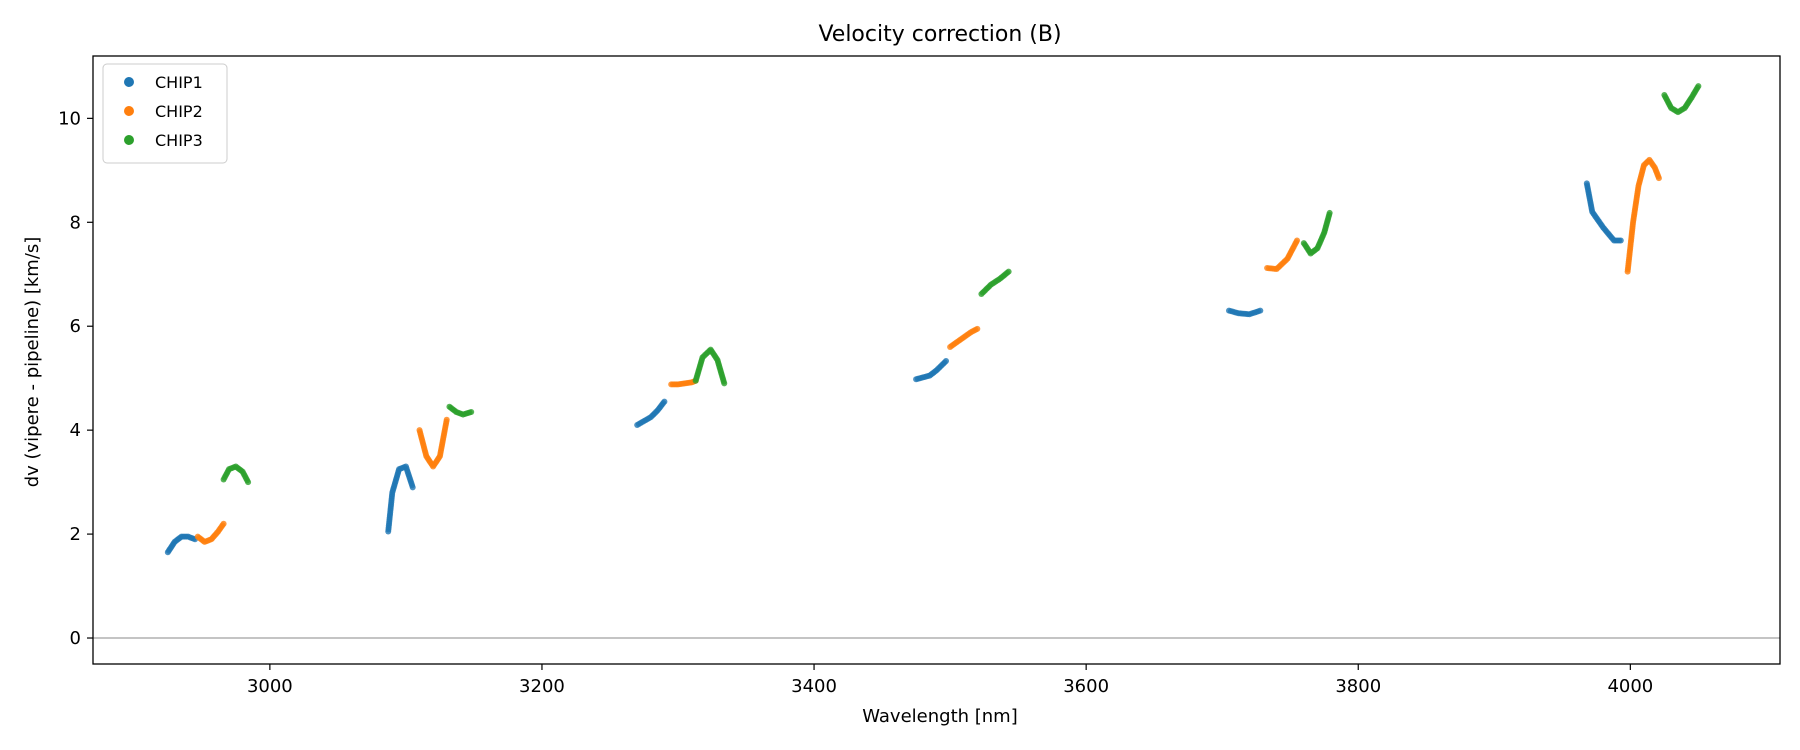  Describe the element at coordinates (179, 111) in the screenshot. I see `legend-label: CHIP2` at that location.